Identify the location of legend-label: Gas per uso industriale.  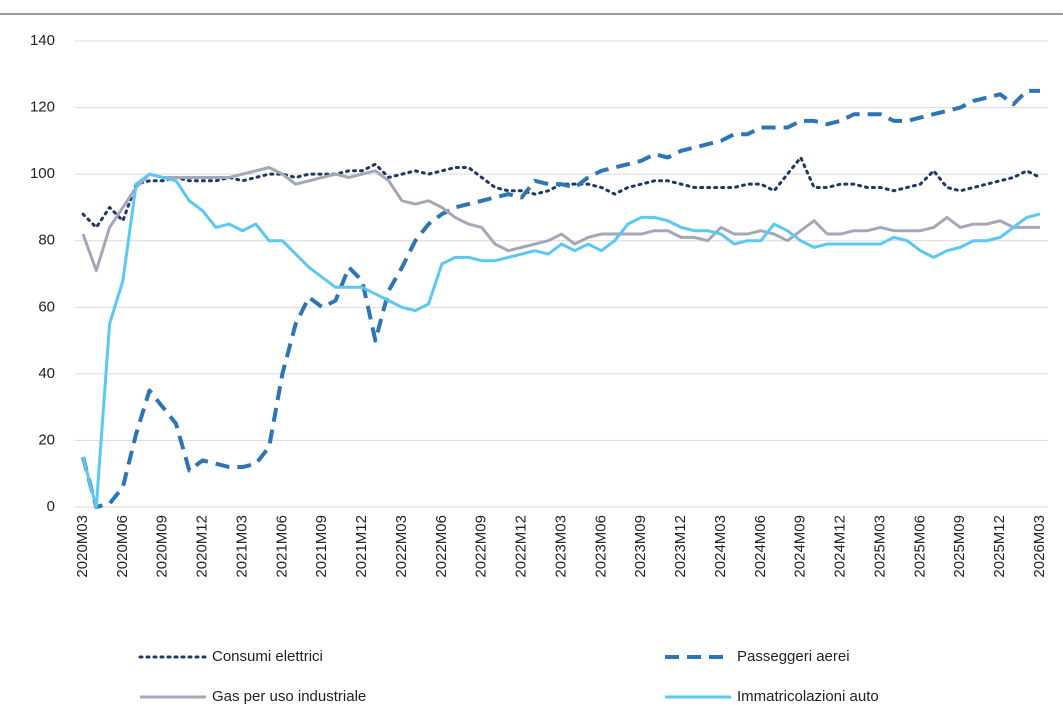
(289, 696).